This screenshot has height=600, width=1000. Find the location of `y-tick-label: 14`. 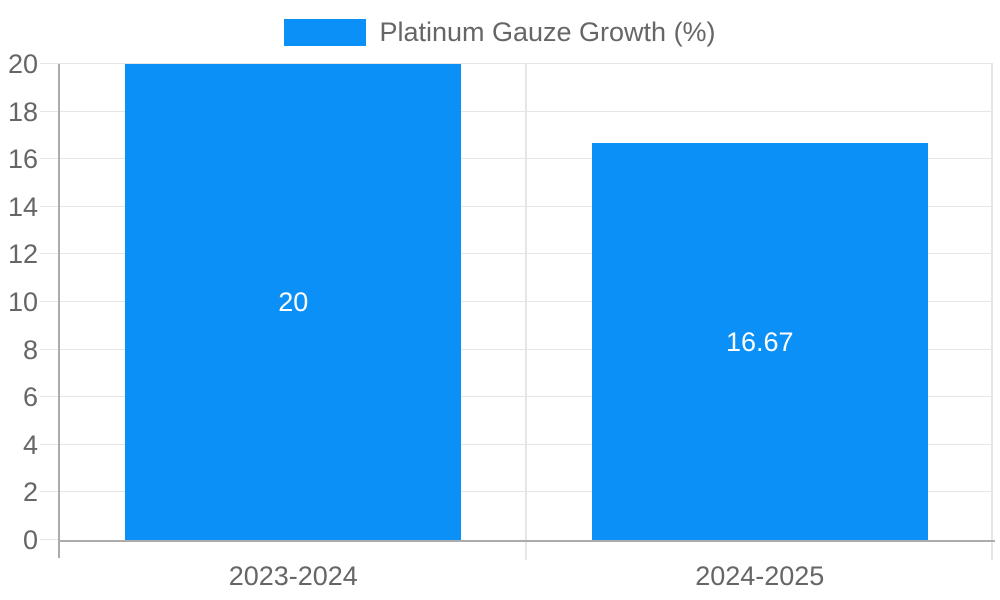

y-tick-label: 14 is located at coordinates (22, 206).